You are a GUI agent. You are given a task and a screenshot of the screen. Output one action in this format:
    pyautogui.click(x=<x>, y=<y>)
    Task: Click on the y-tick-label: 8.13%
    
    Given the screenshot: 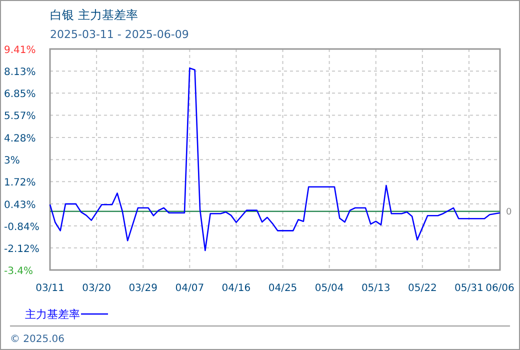 What is the action you would take?
    pyautogui.click(x=20, y=72)
    